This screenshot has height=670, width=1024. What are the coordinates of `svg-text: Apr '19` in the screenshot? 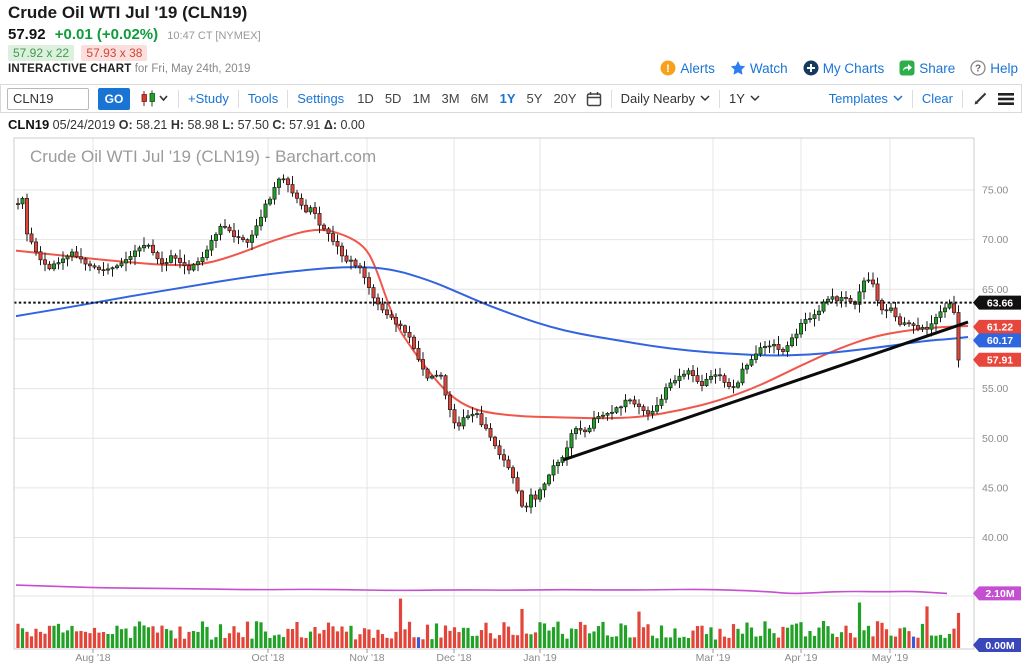 It's located at (801, 658).